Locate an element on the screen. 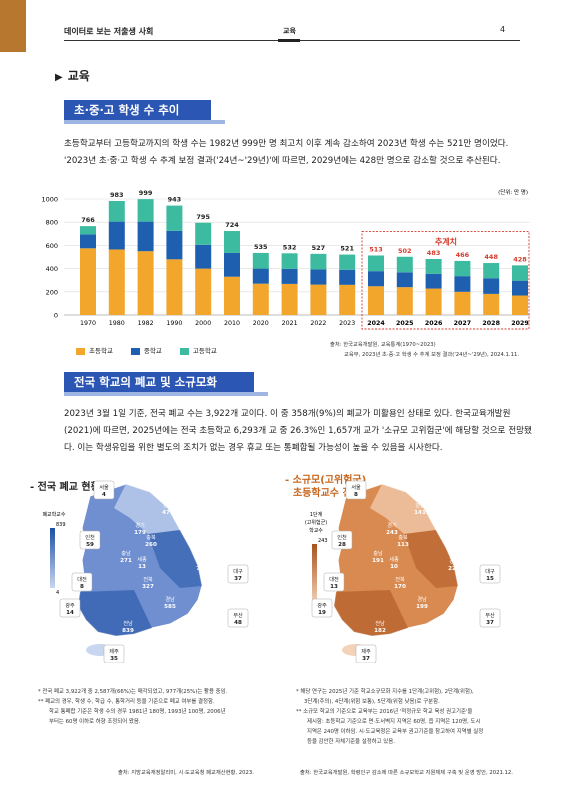 Image resolution: width=567 pixels, height=800 pixels. y-tick-label: 0 is located at coordinates (56, 316).